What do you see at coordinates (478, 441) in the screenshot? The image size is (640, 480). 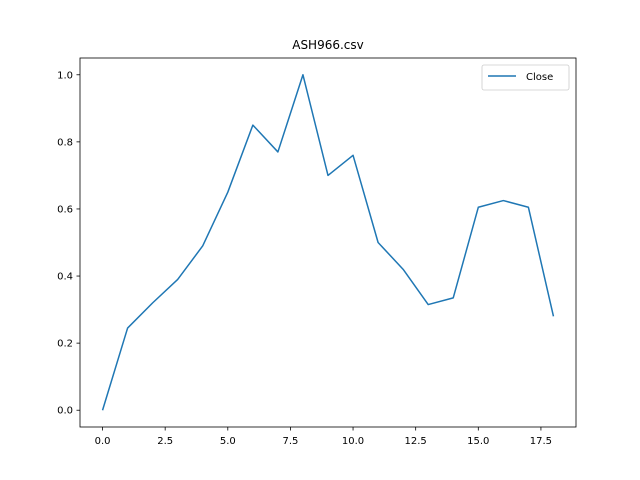 I see `x-tick-label: 15.0` at bounding box center [478, 441].